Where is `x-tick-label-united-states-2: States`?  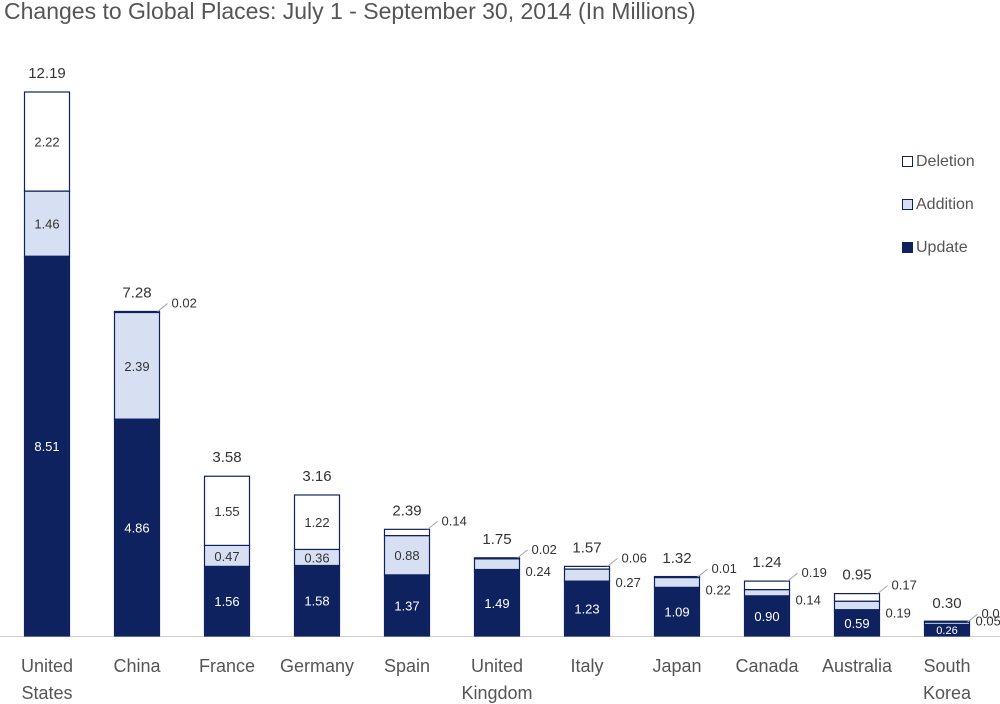
x-tick-label-united-states-2: States is located at coordinates (46, 693).